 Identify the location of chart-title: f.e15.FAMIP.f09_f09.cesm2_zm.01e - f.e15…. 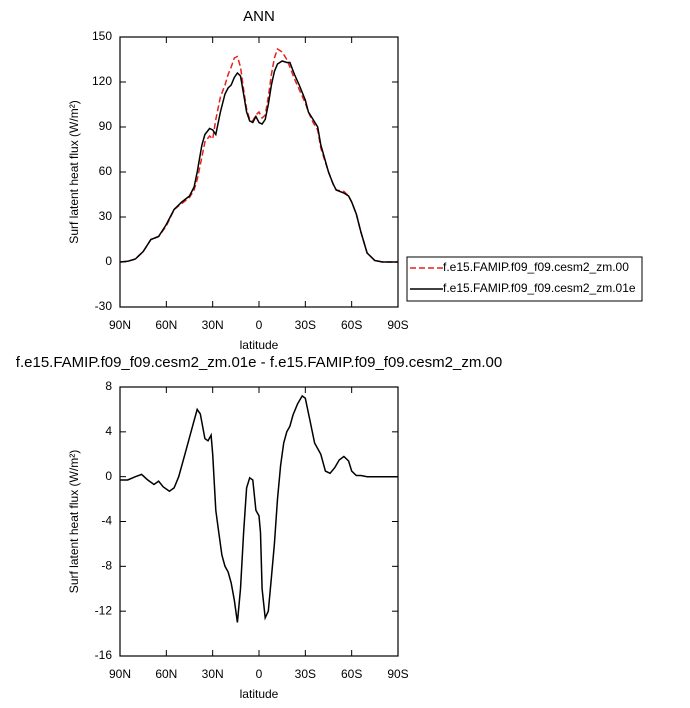
(259, 362).